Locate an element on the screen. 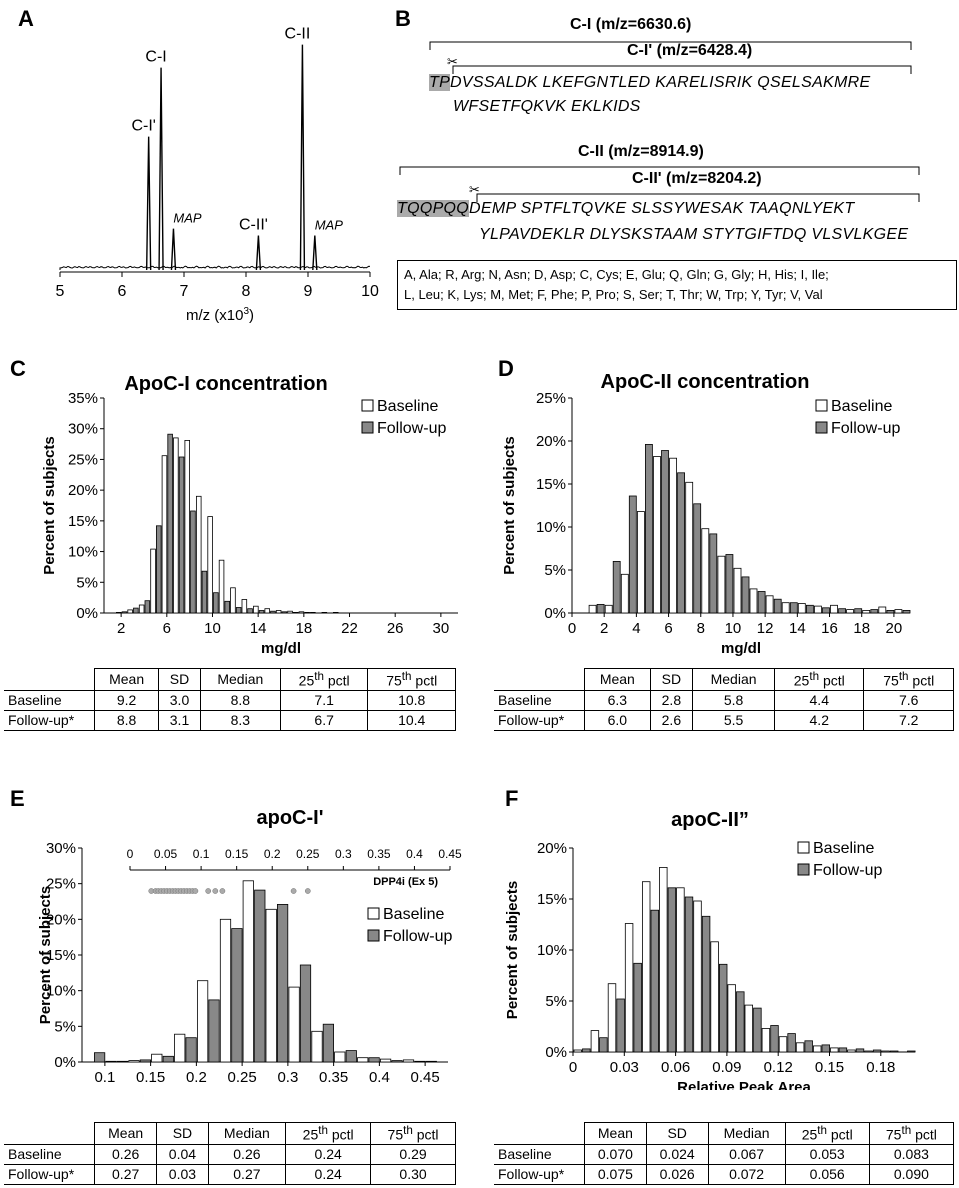  cii-prime-bracket is located at coordinates (698, 197).